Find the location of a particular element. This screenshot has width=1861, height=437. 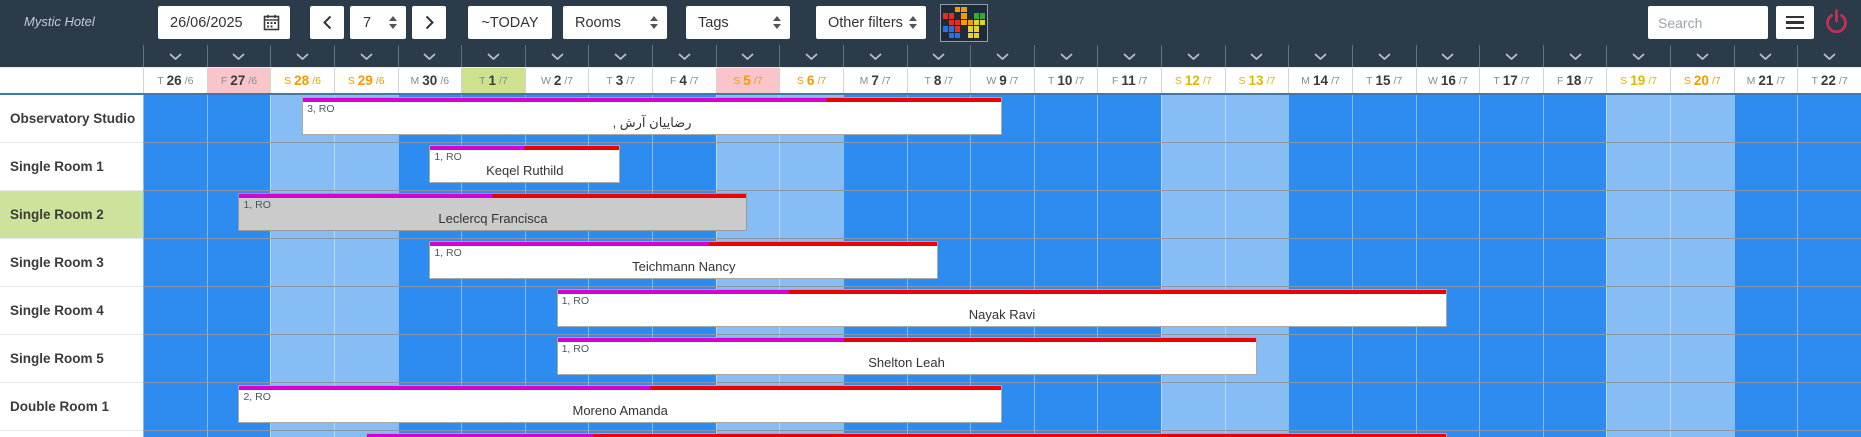

date-column-header: T 10/7 is located at coordinates (1065, 80).